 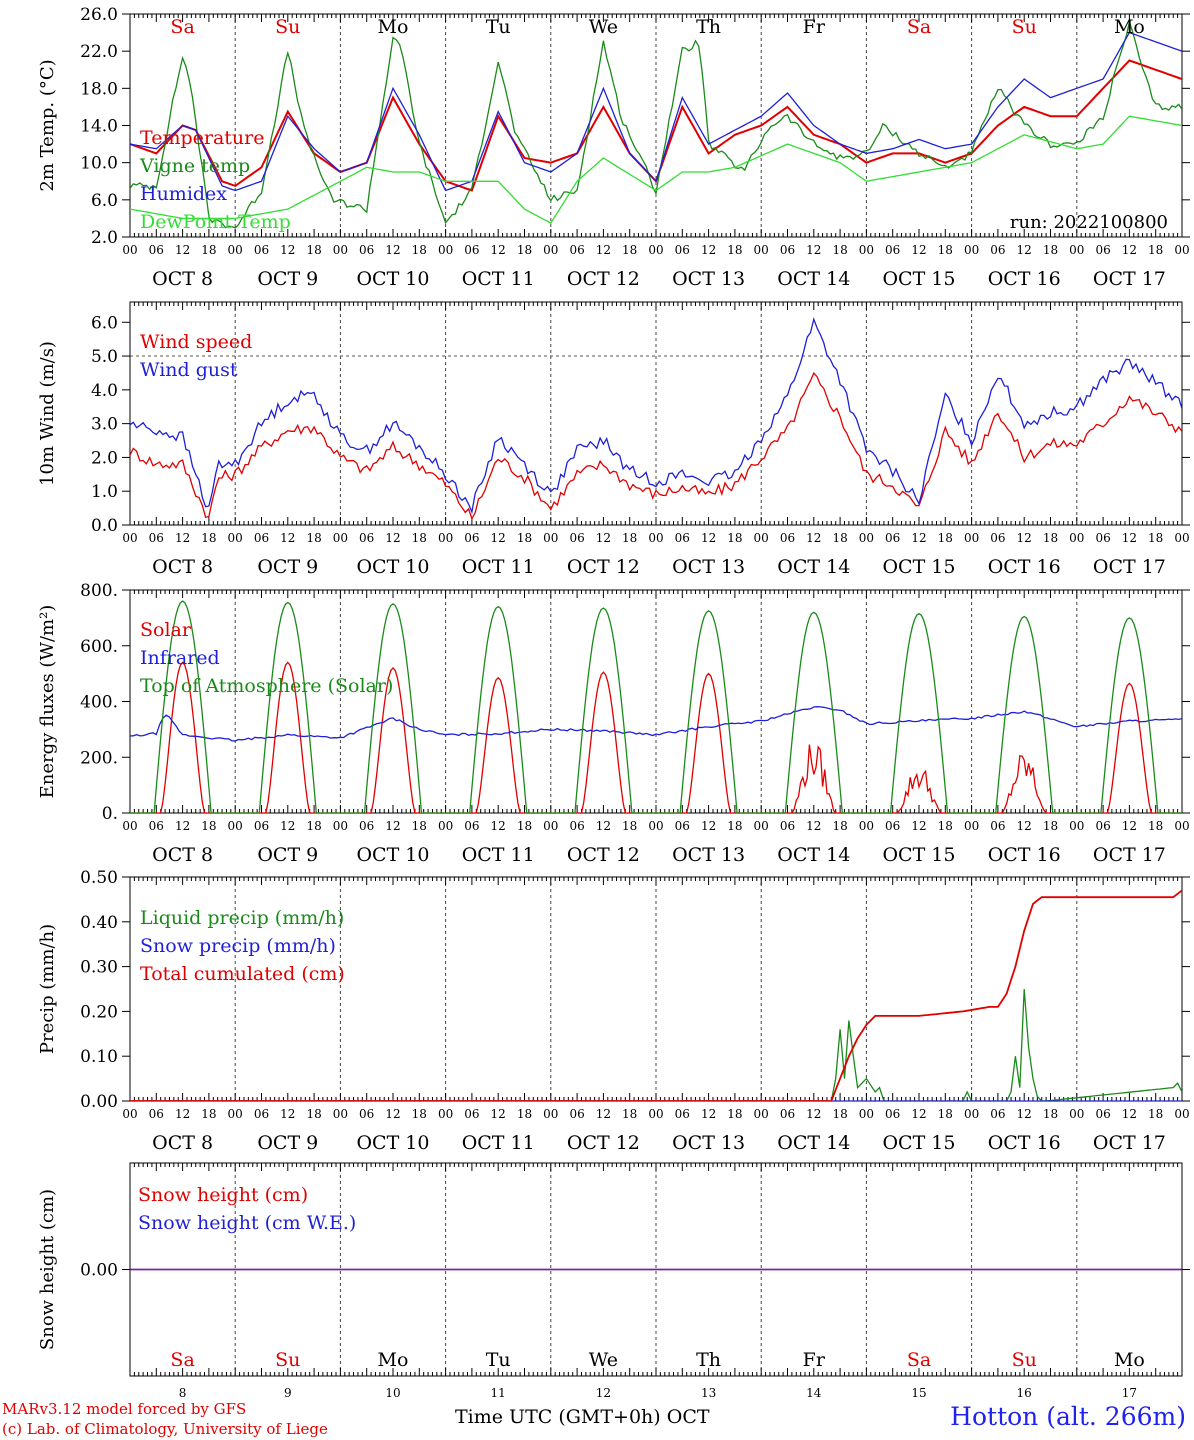 I want to click on date-label: OCT 8, so click(x=182, y=855).